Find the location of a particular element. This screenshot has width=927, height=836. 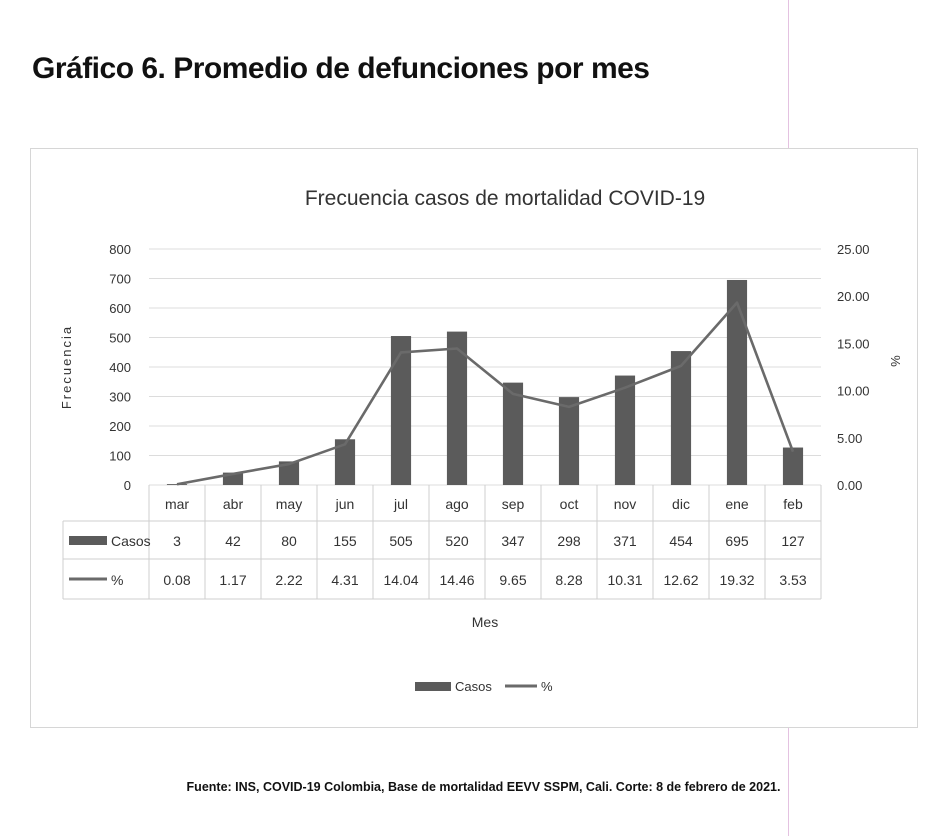

y-tick-label: 400 is located at coordinates (120, 367).